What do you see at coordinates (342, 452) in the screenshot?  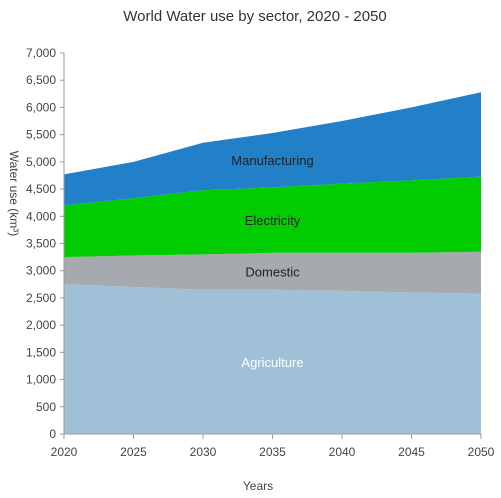 I see `x-tick-label: 2040` at bounding box center [342, 452].